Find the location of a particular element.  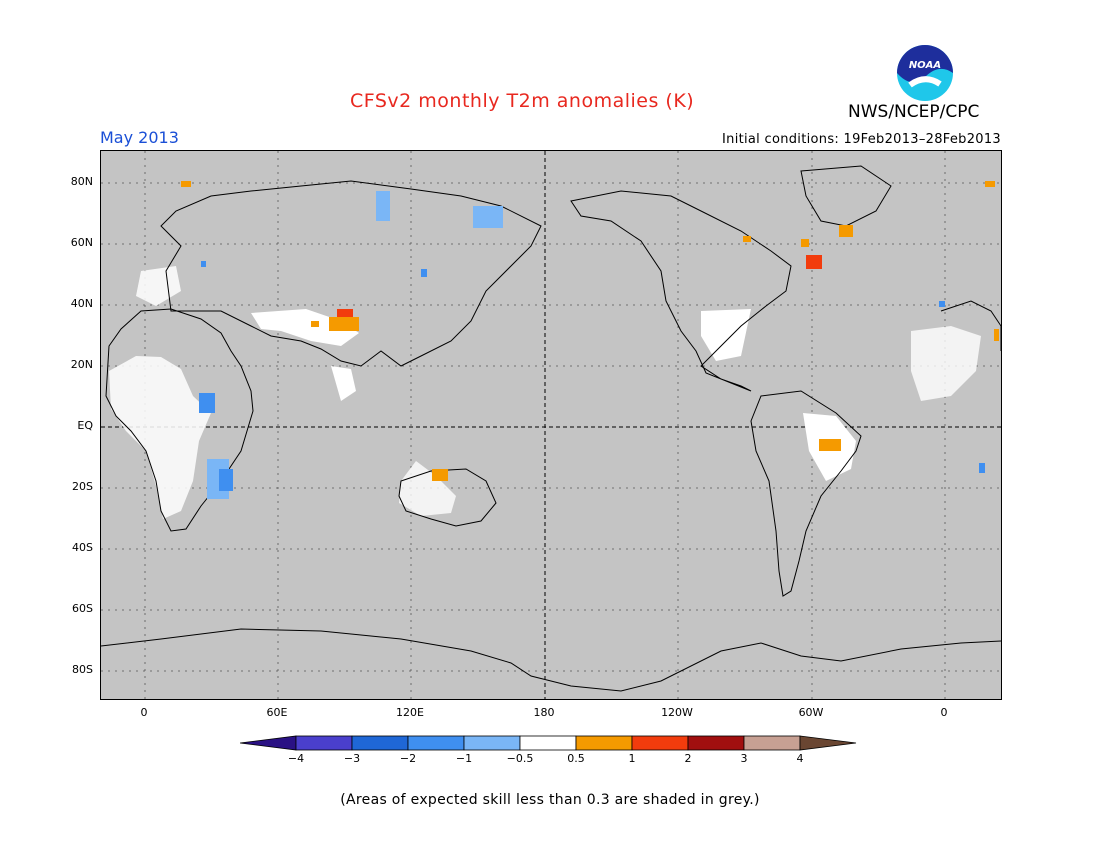

lon-label: 180 is located at coordinates (544, 712).